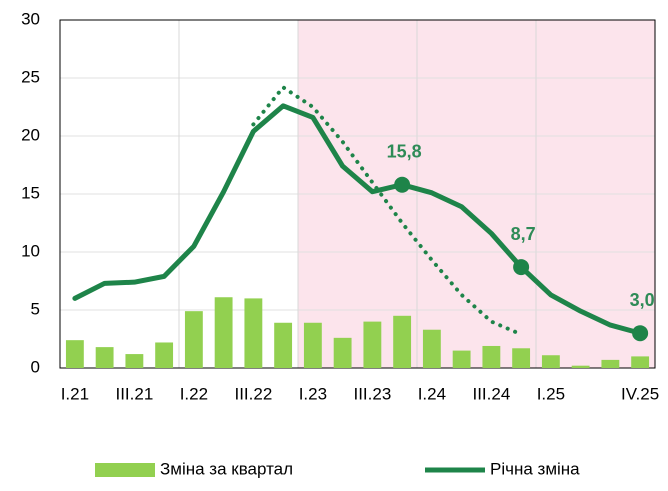 The image size is (668, 491). What do you see at coordinates (30, 134) in the screenshot?
I see `y-tick-label: 20` at bounding box center [30, 134].